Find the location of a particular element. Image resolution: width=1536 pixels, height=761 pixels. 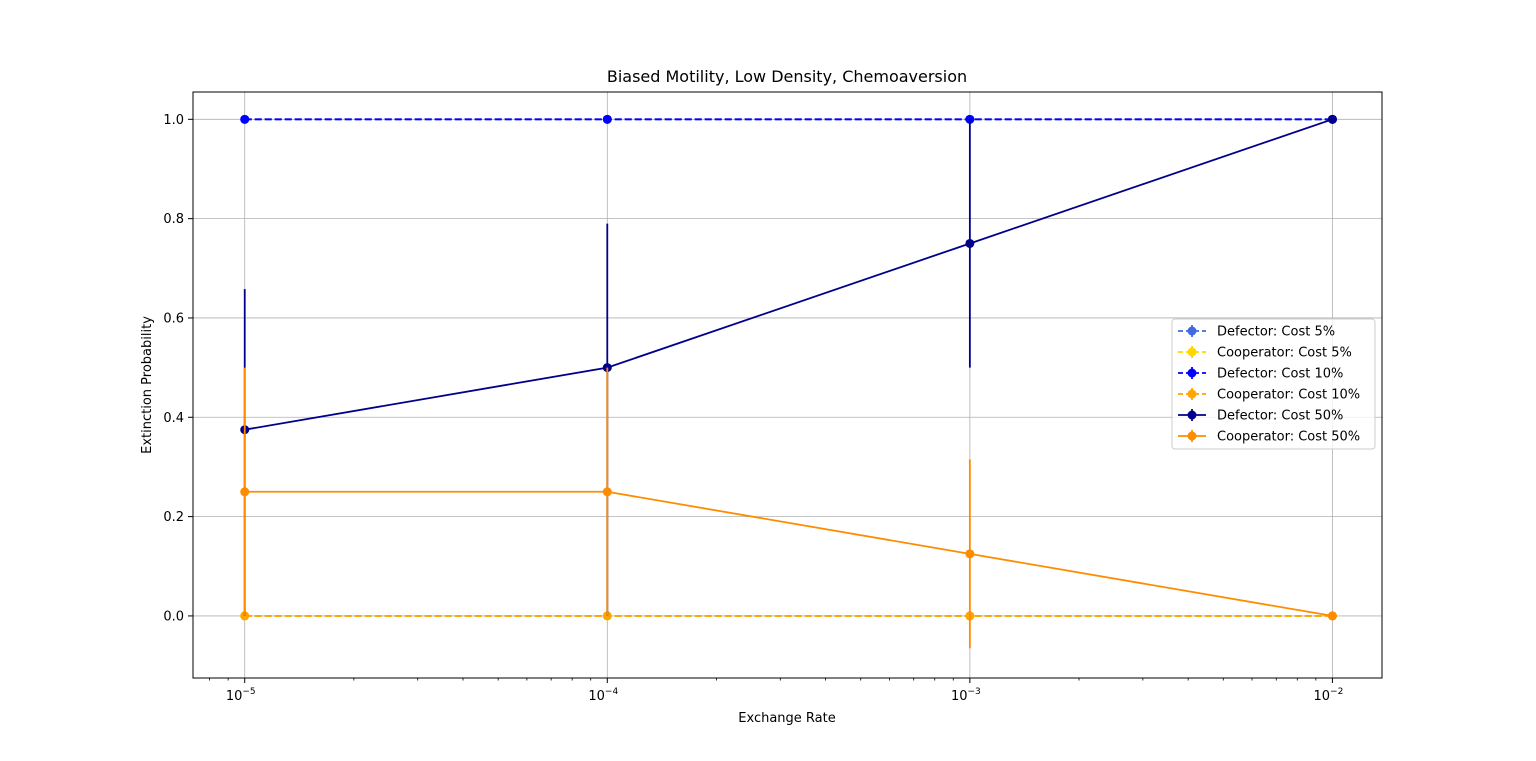

legend-frame is located at coordinates (1273, 384).